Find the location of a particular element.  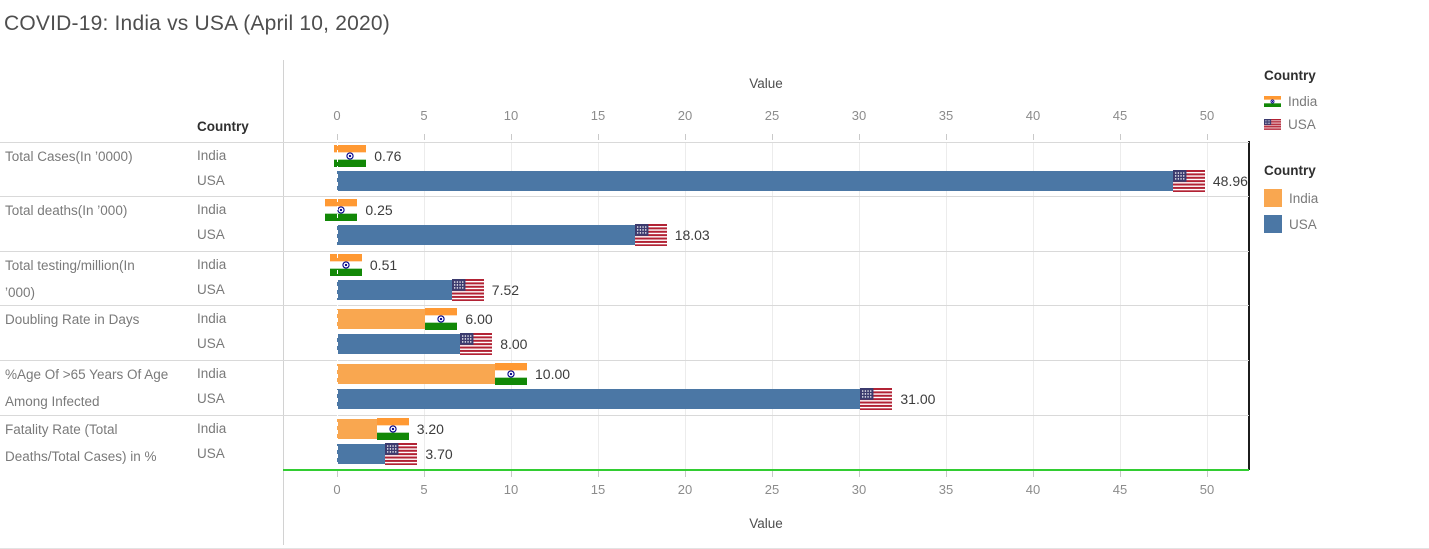

plot-bottom-baseline is located at coordinates (766, 469).